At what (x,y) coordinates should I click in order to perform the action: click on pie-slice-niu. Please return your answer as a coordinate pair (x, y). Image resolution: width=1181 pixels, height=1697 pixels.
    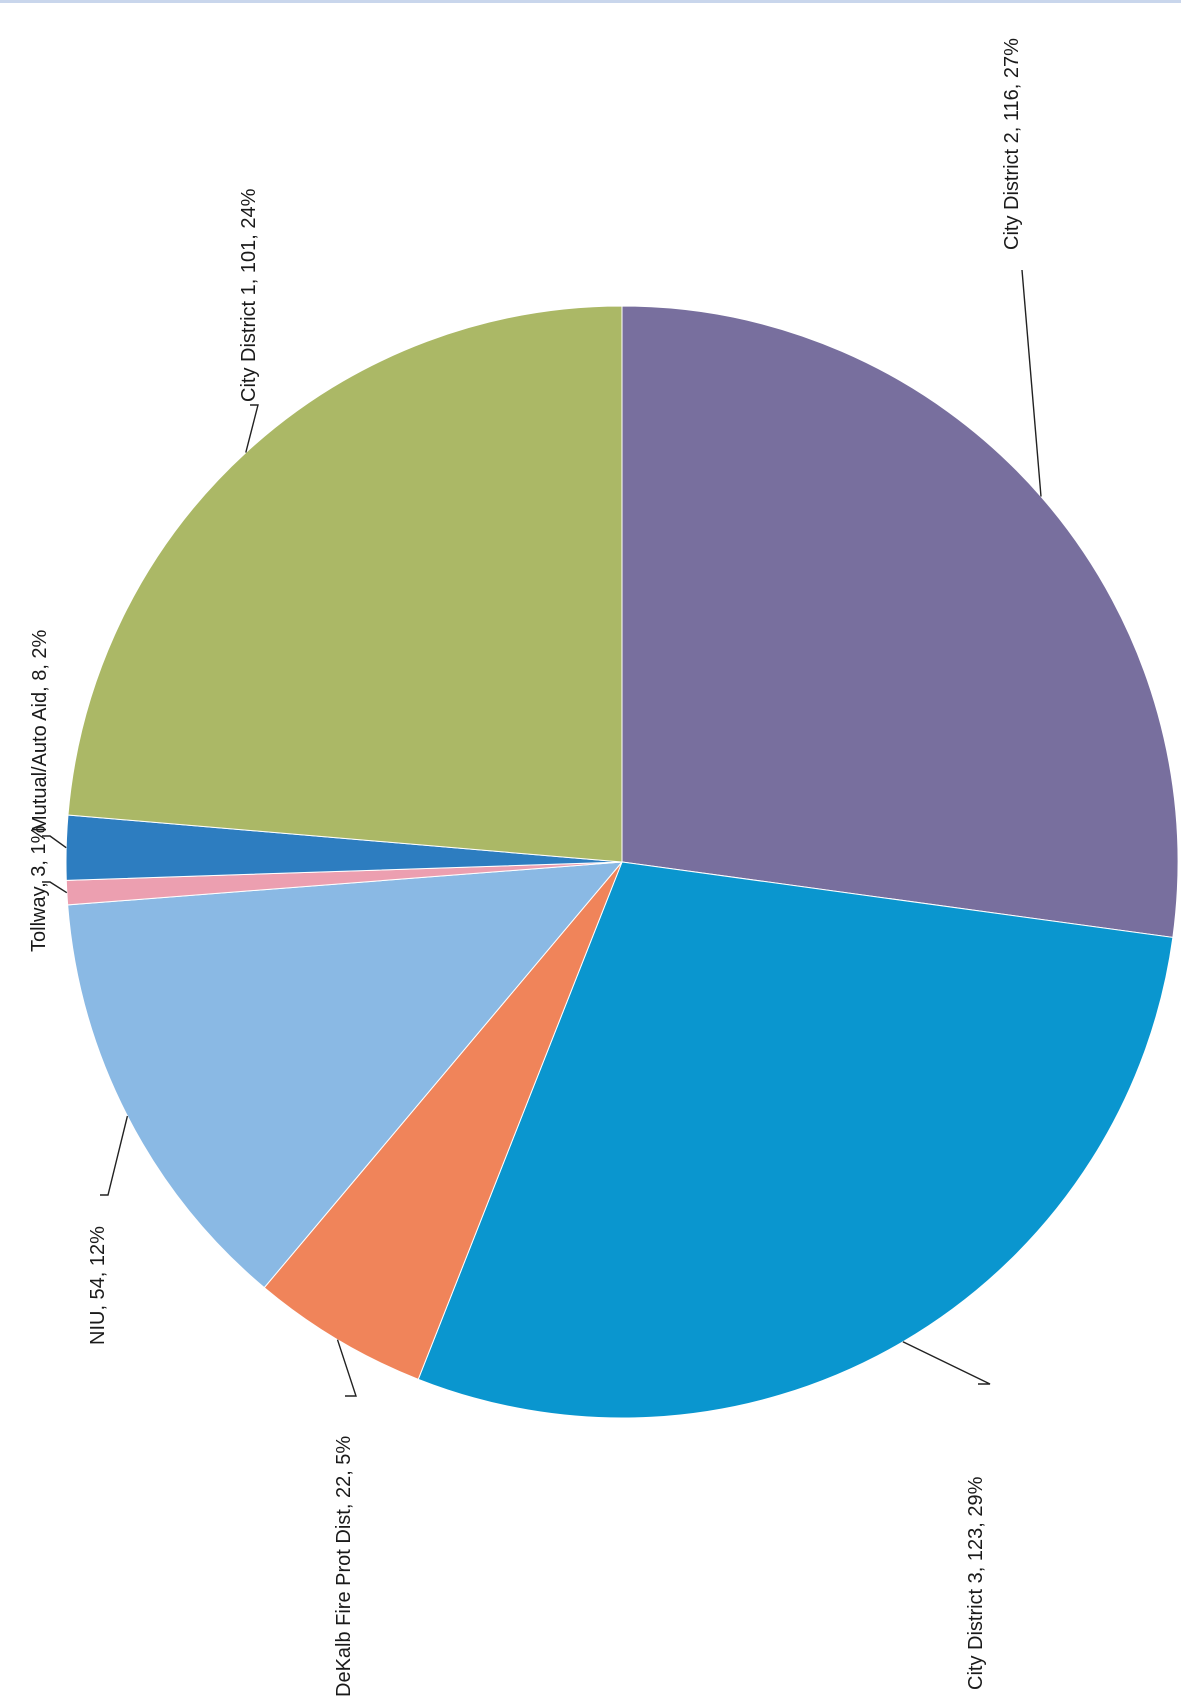
    Looking at the image, I should click on (345, 1075).